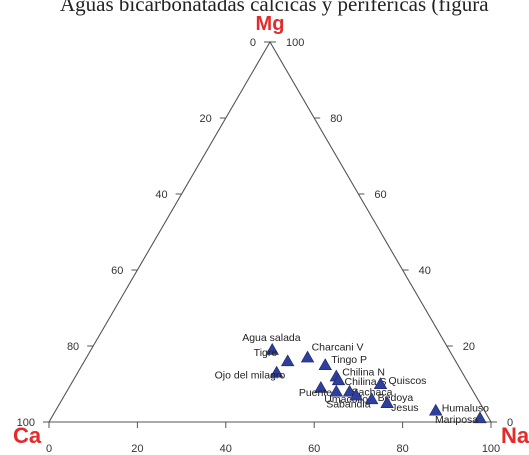  Describe the element at coordinates (117, 271) in the screenshot. I see `left-axis-tick-label: 60` at that location.